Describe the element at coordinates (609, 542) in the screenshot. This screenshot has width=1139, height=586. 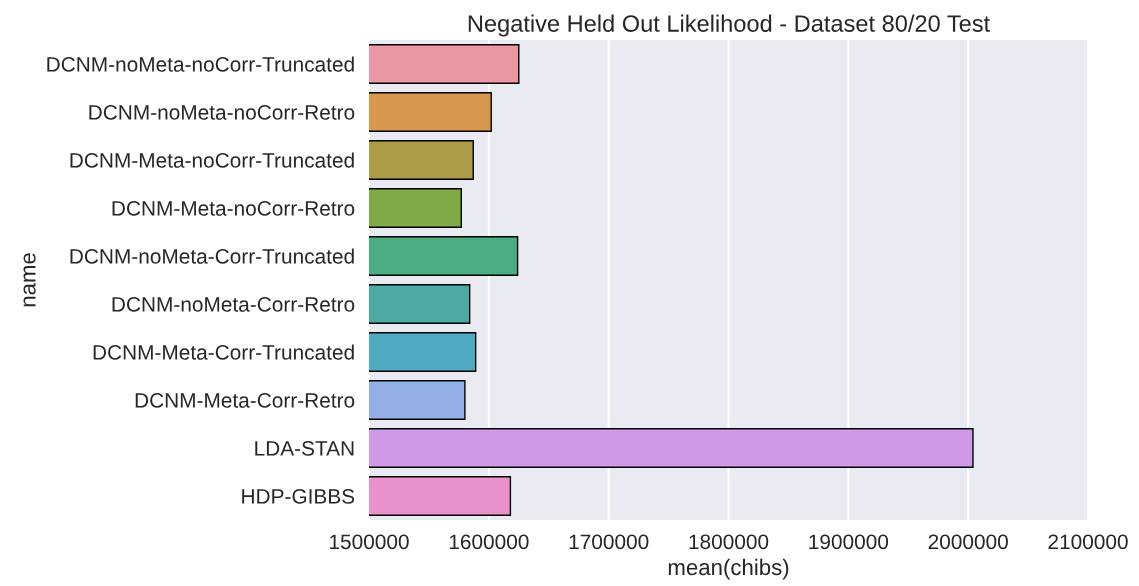
I see `x-tick-label: 1700000` at that location.